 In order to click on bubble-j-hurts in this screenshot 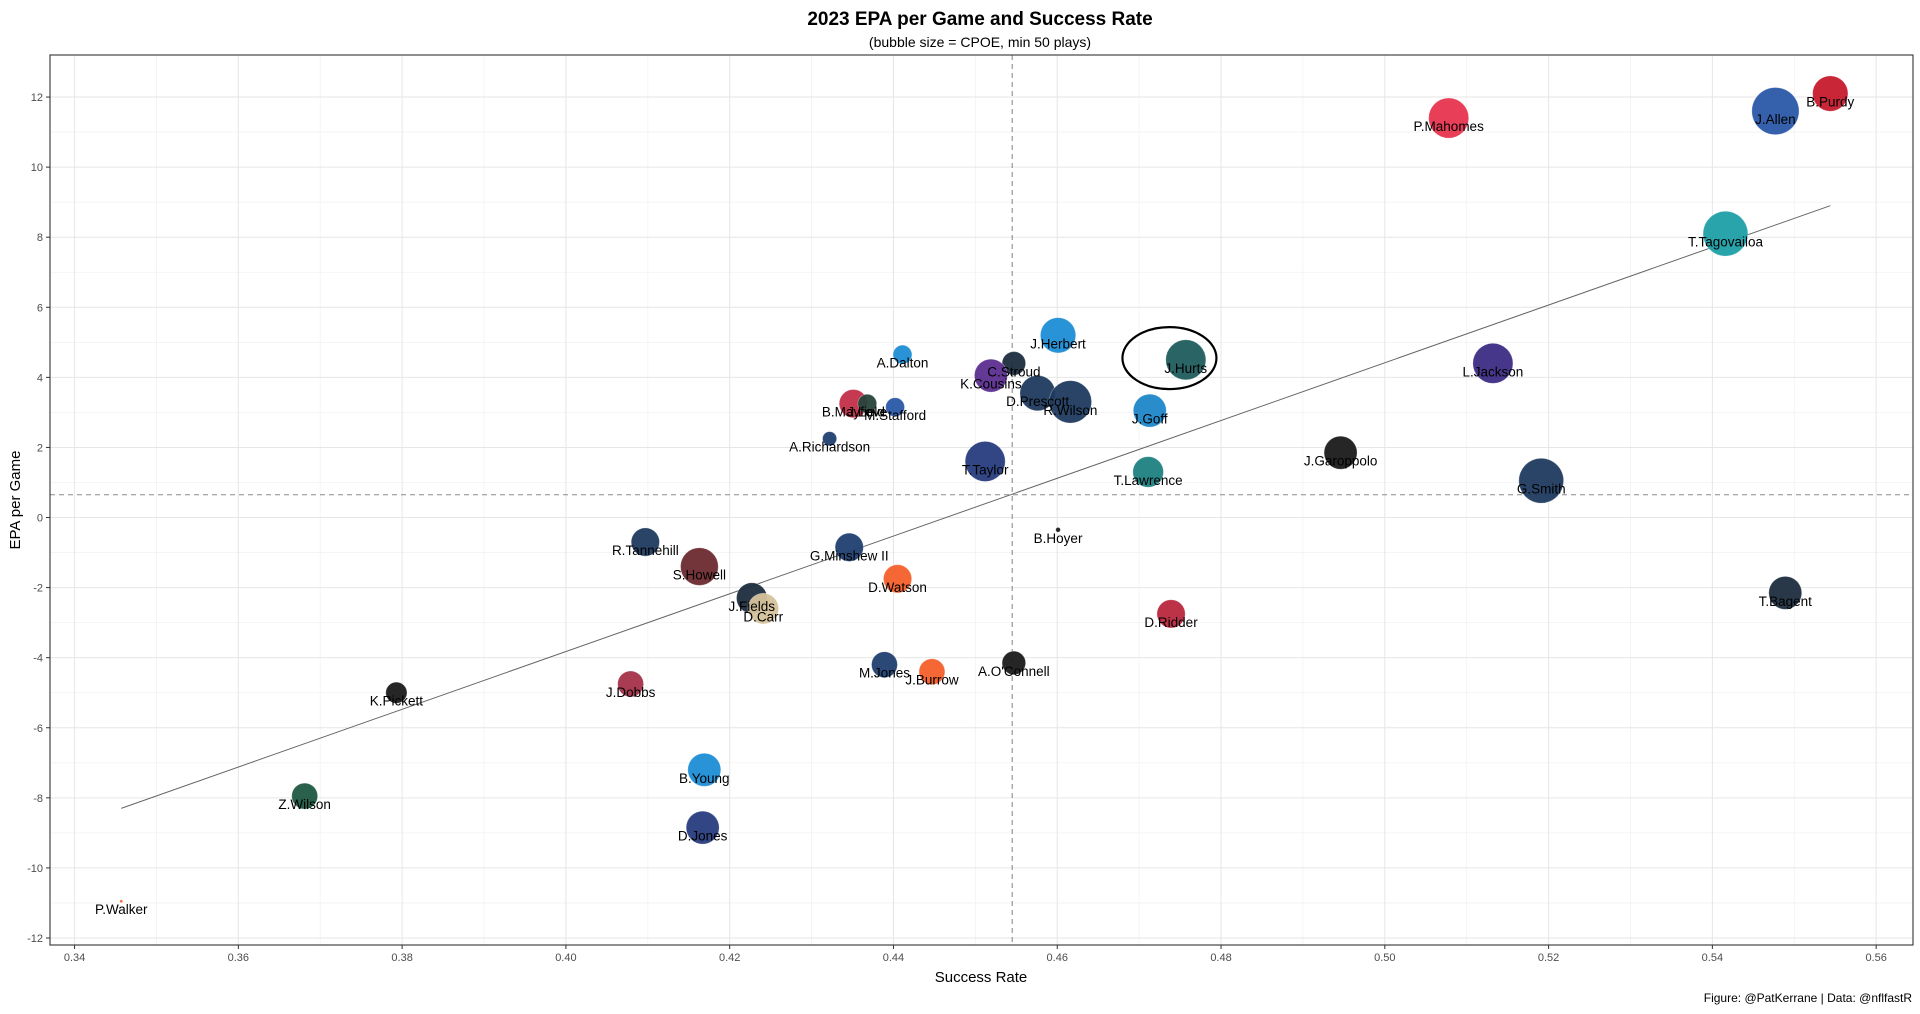, I will do `click(1186, 360)`.